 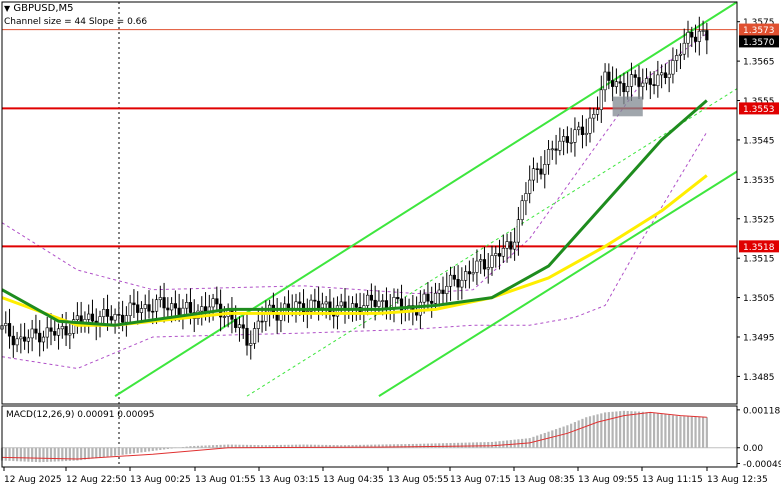 I want to click on macd-plot-frame, so click(x=369, y=436).